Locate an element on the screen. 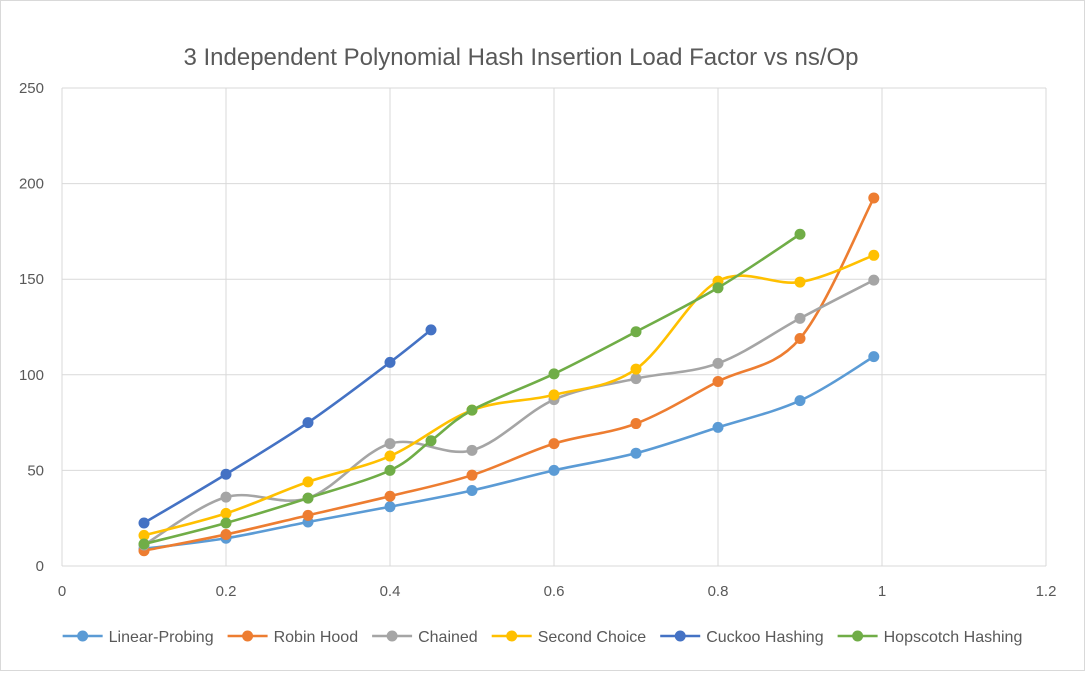  x-tick-label: 0.4 is located at coordinates (390, 591).